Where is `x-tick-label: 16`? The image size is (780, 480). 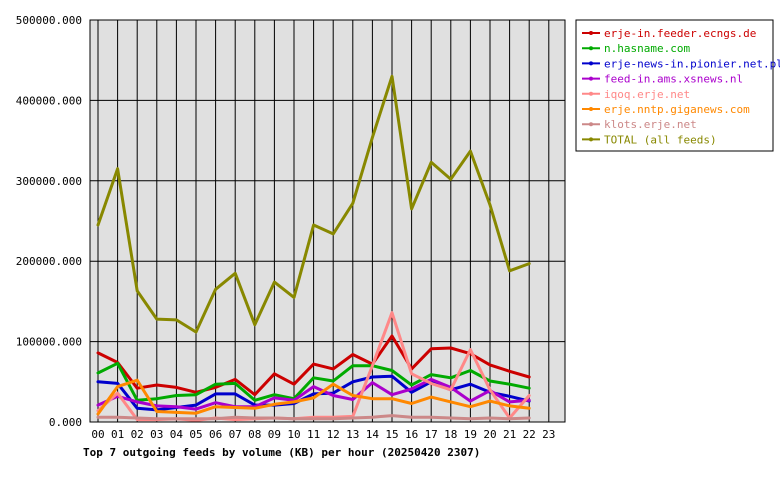 x-tick-label: 16 is located at coordinates (411, 434).